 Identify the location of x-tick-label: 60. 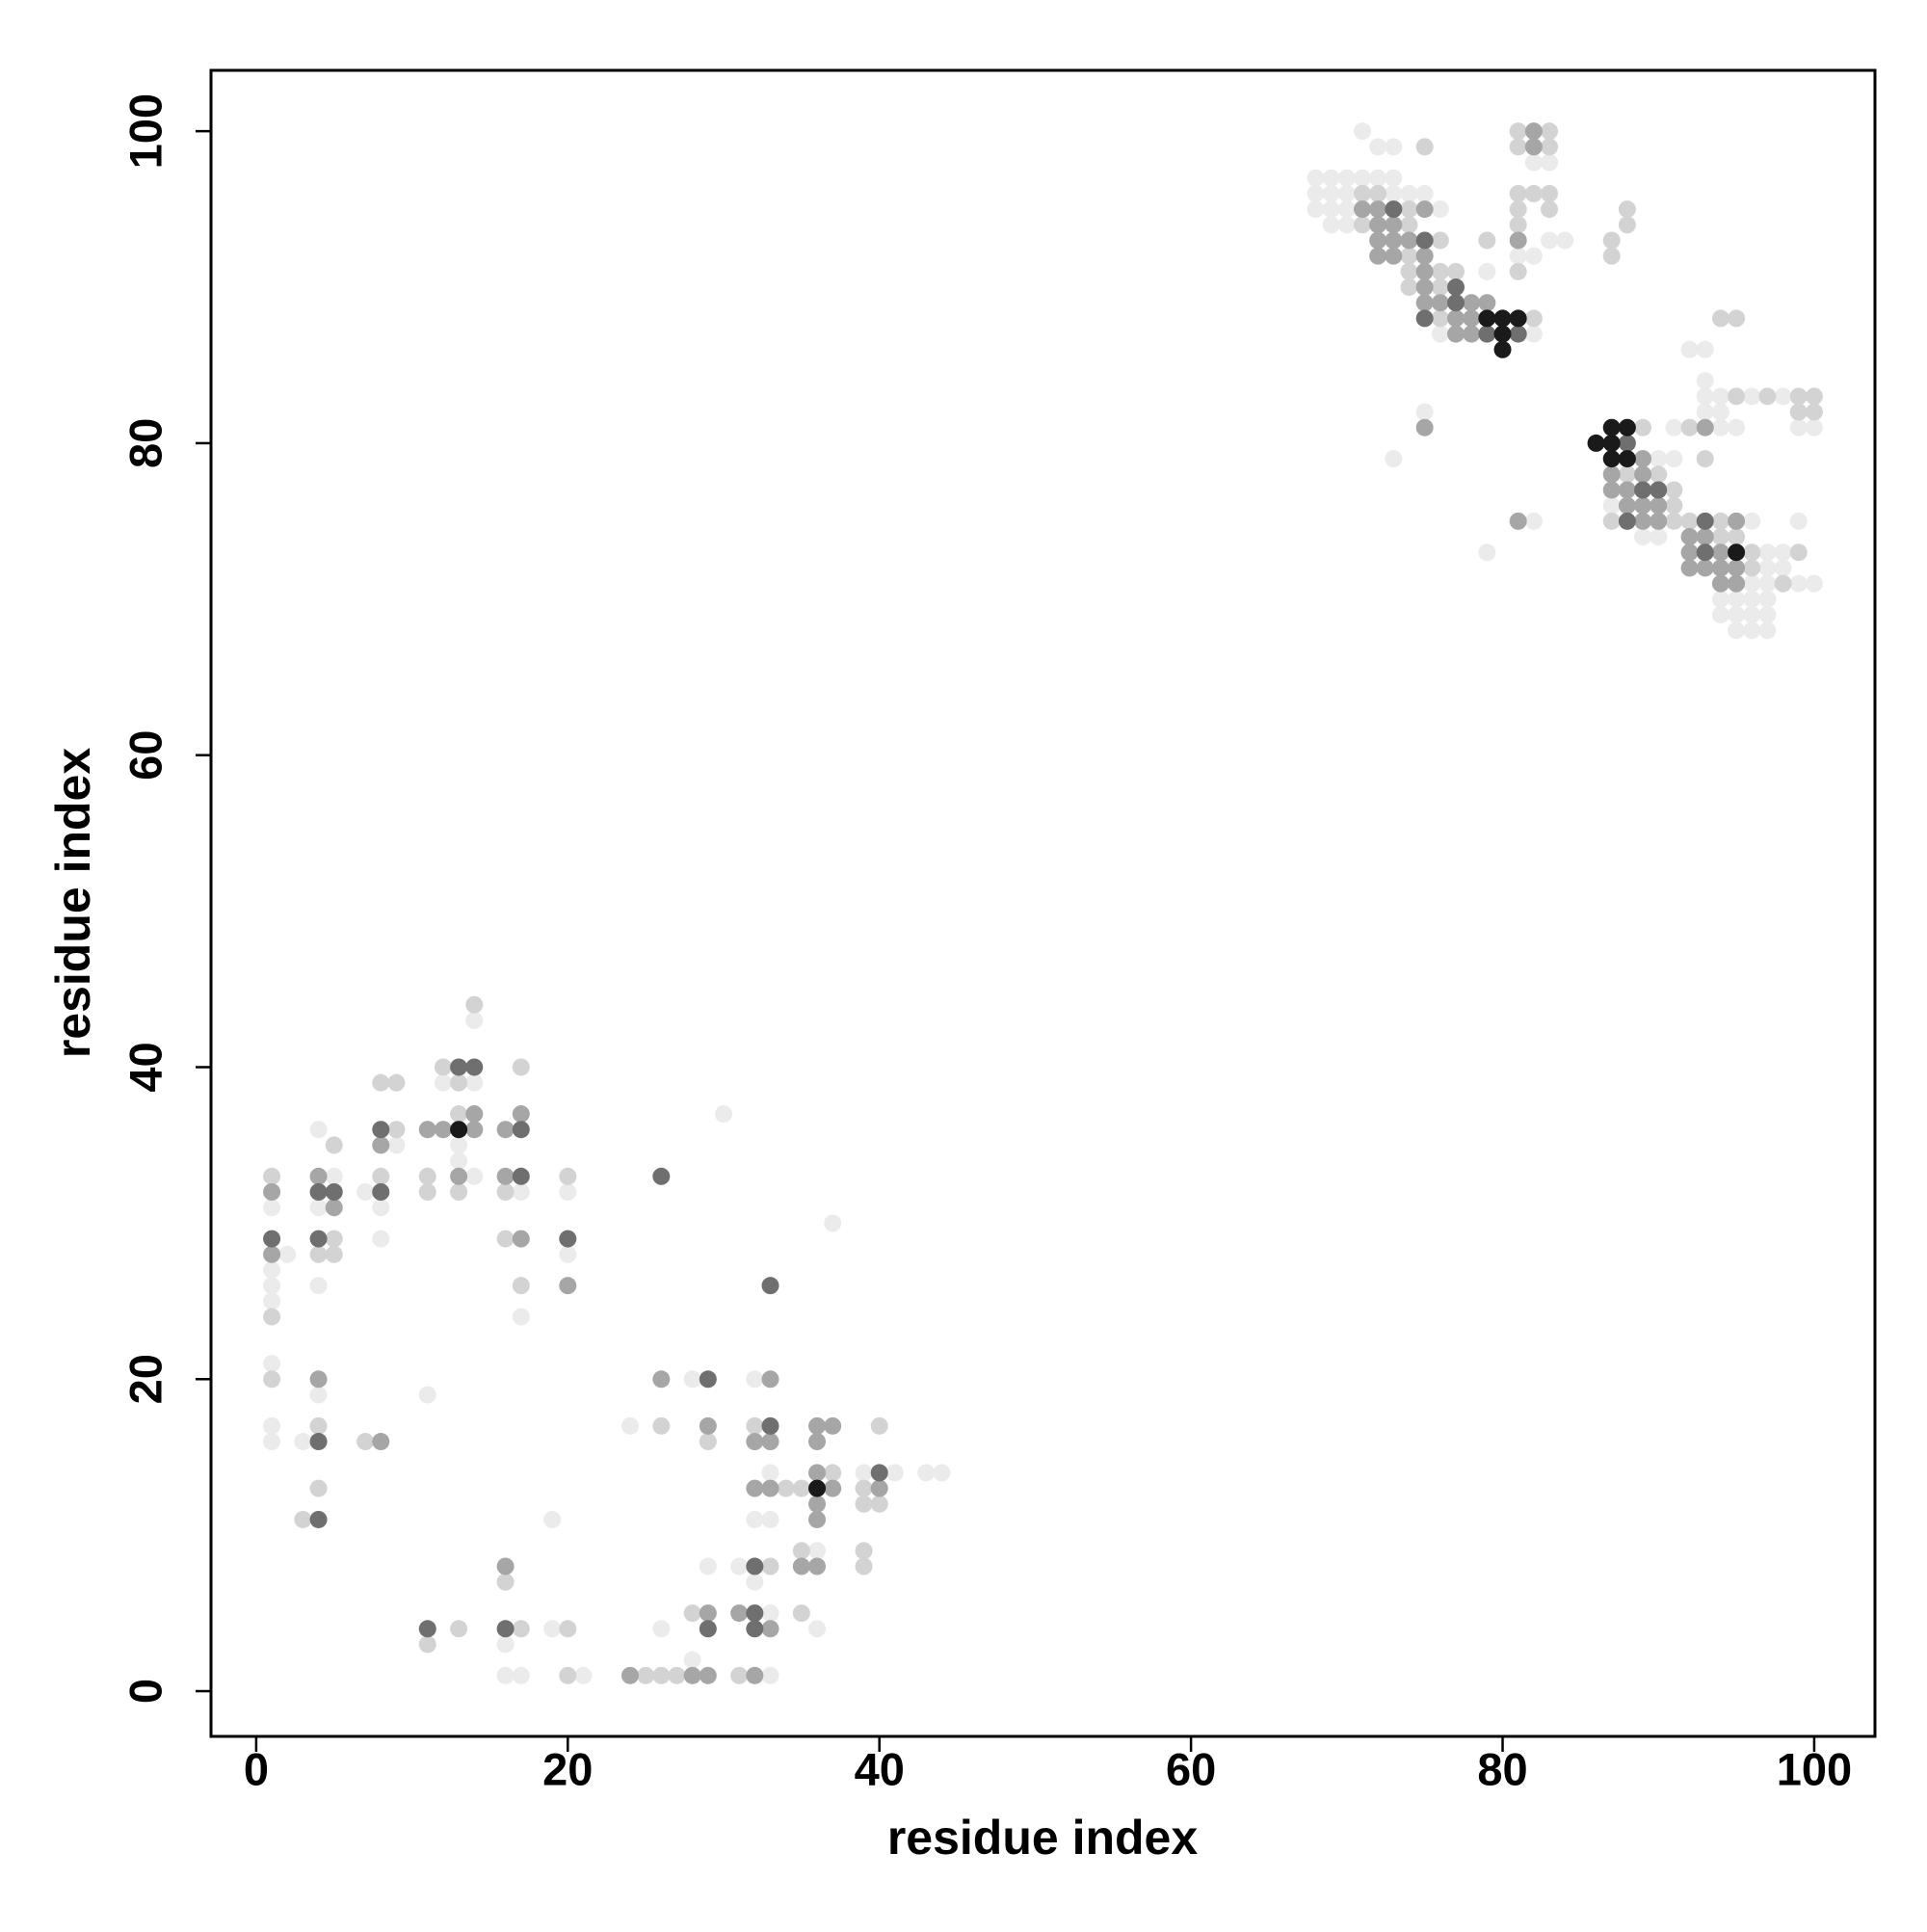
(1191, 1768).